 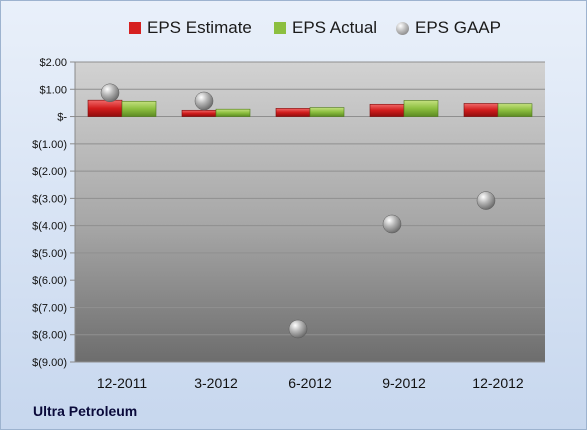 I want to click on y-tick-label: $(3.00), so click(x=49, y=199).